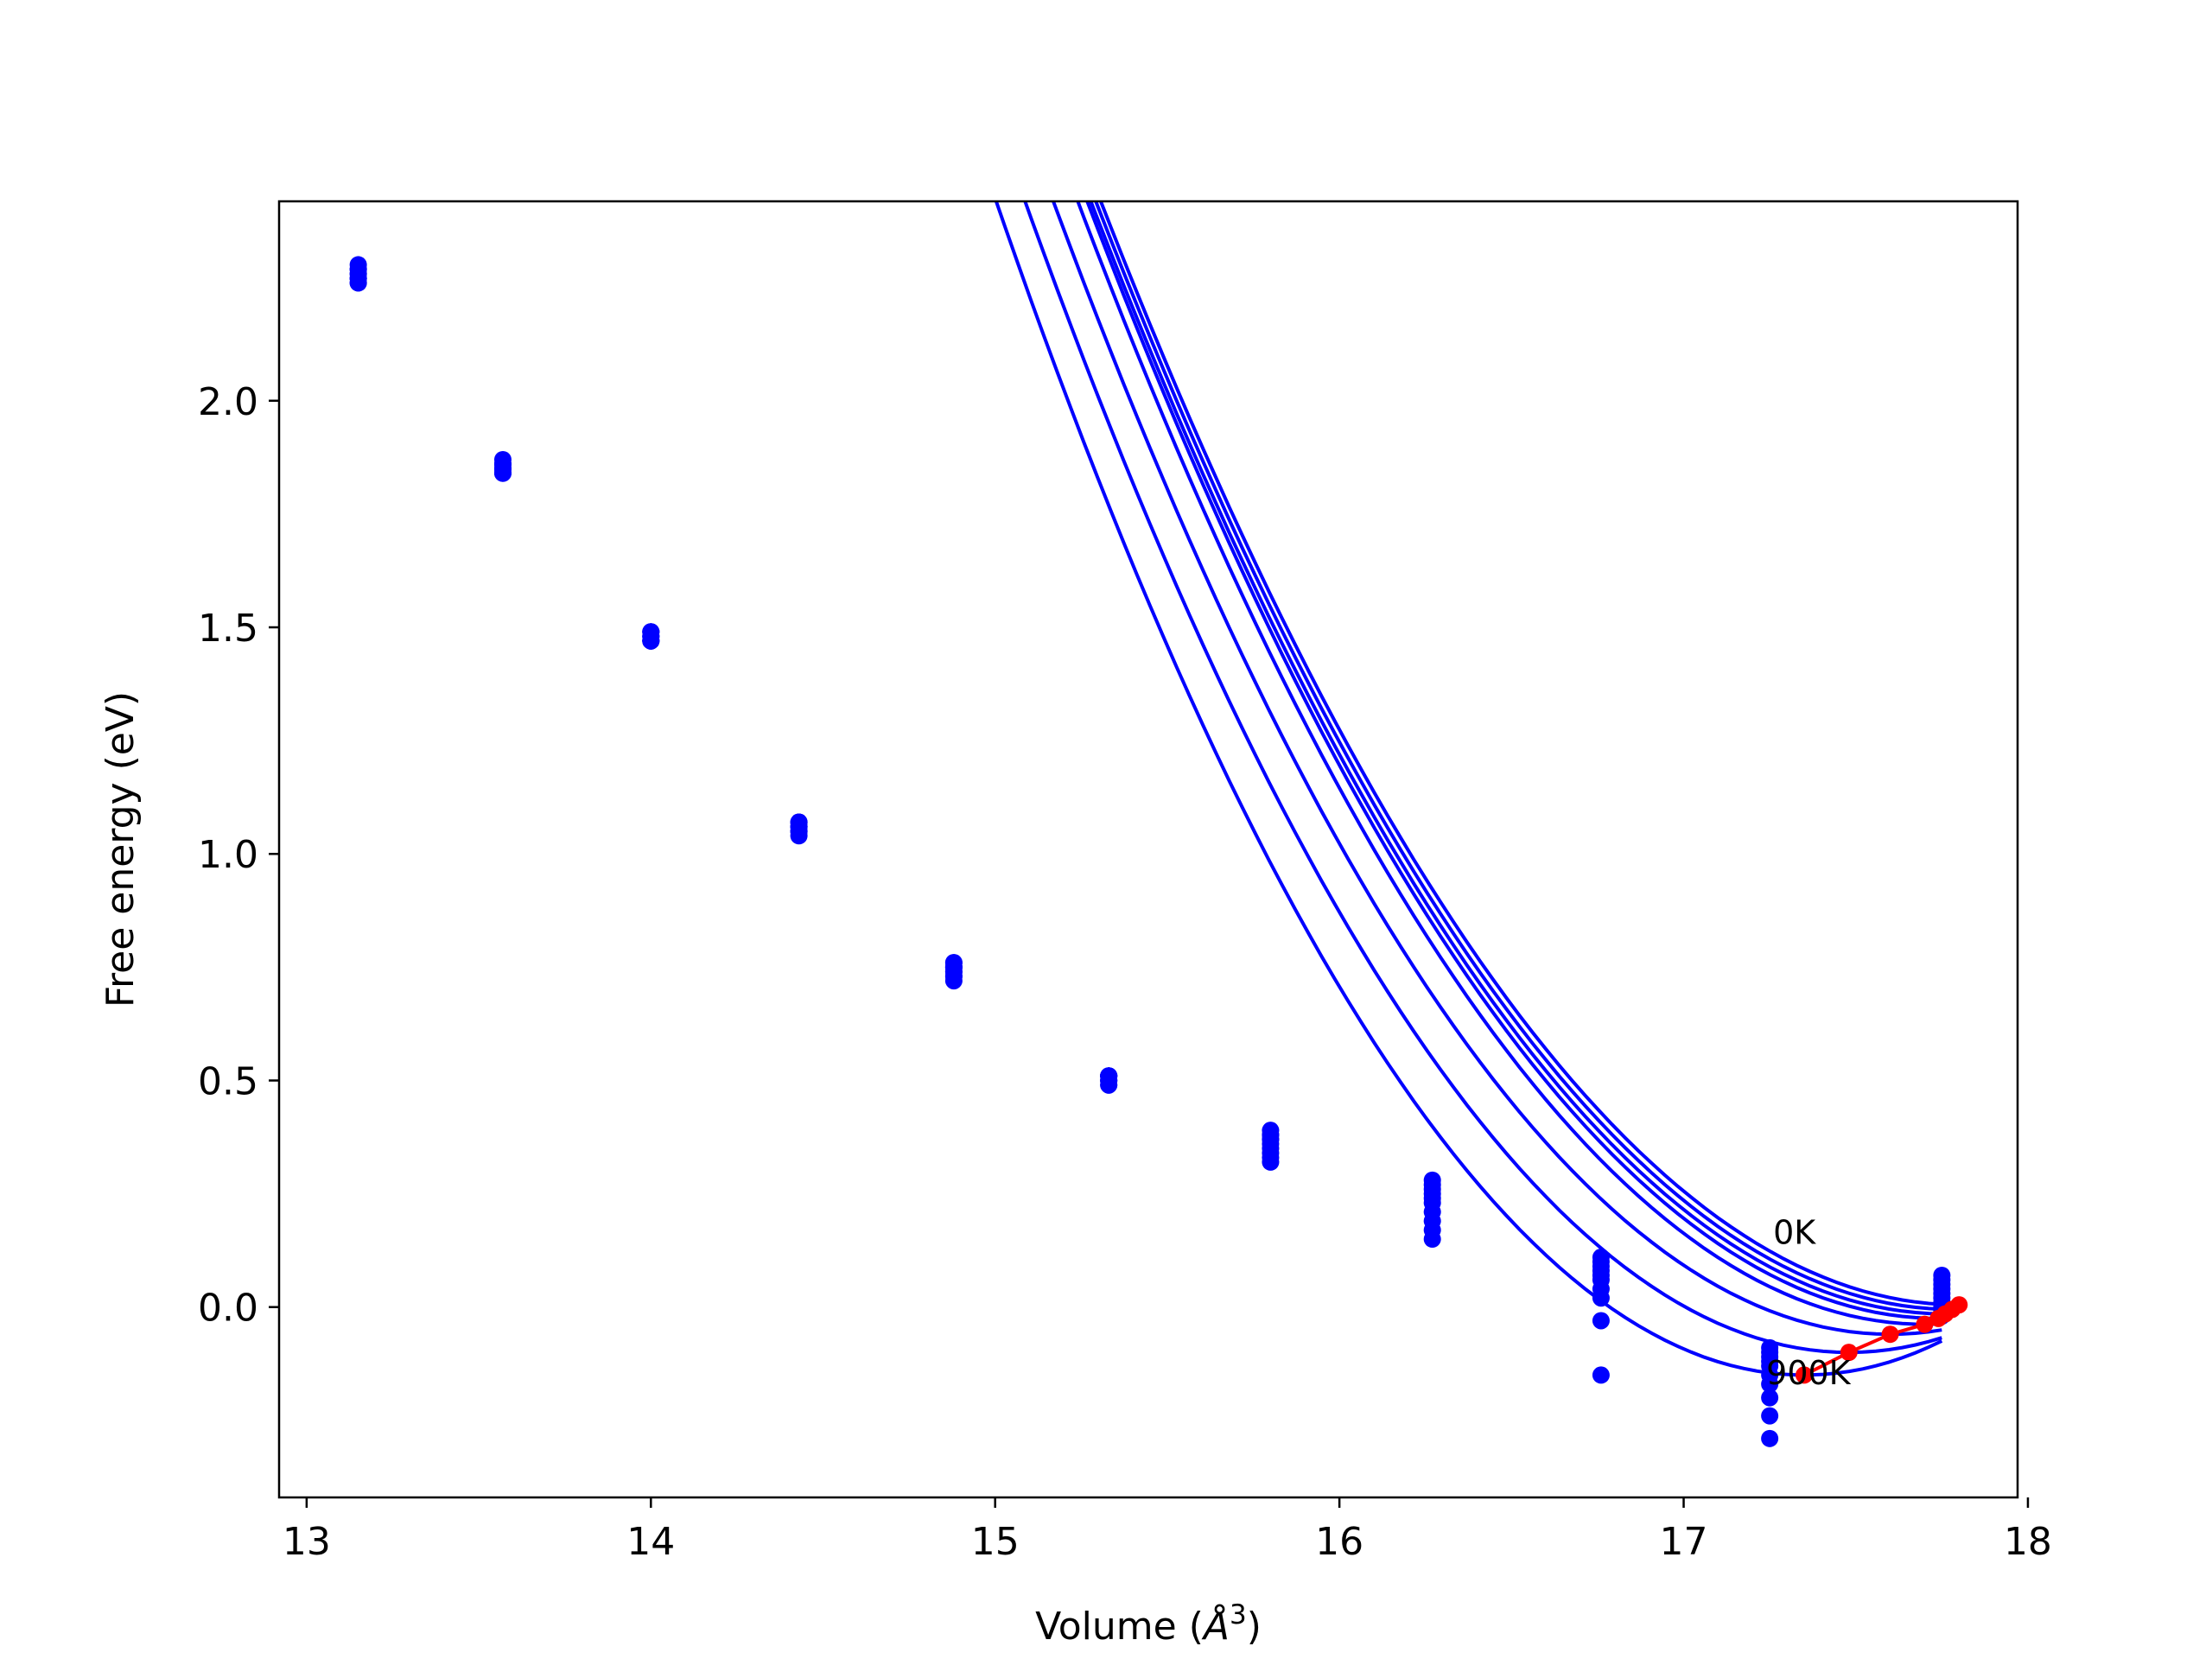  What do you see at coordinates (228, 855) in the screenshot?
I see `y-tick-label-1: 1.0` at bounding box center [228, 855].